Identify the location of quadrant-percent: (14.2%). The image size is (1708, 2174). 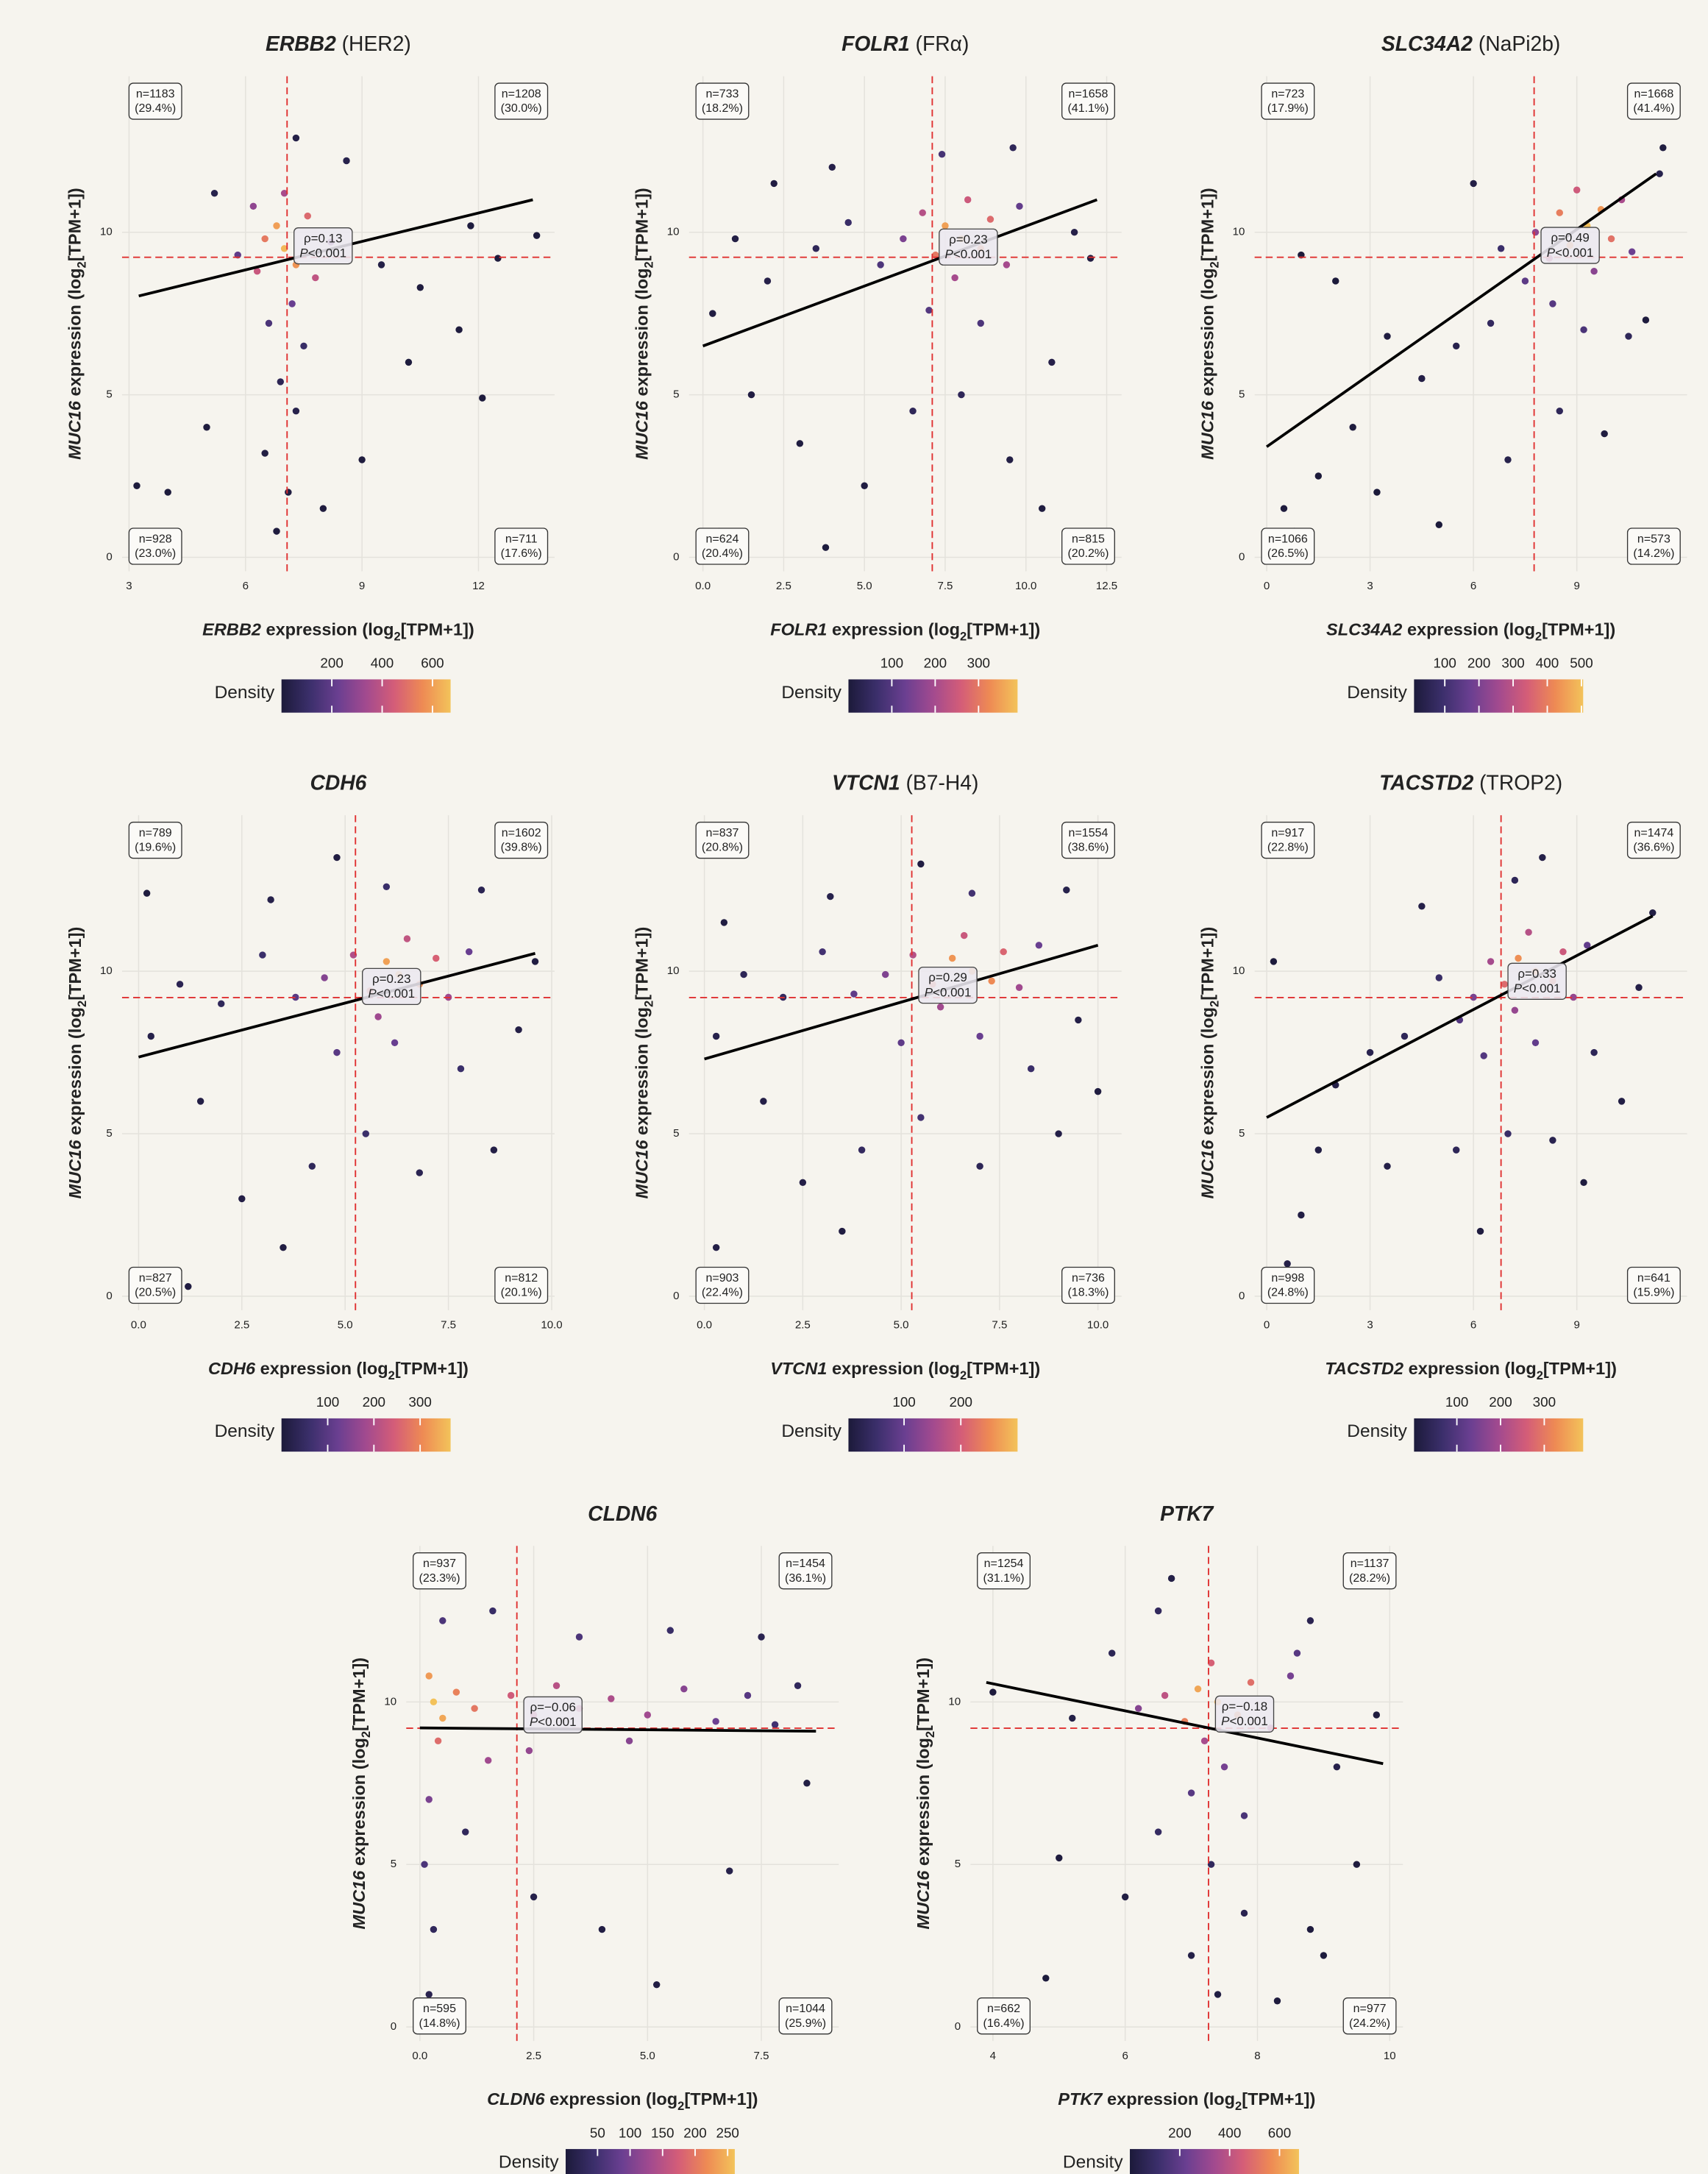
(1654, 553).